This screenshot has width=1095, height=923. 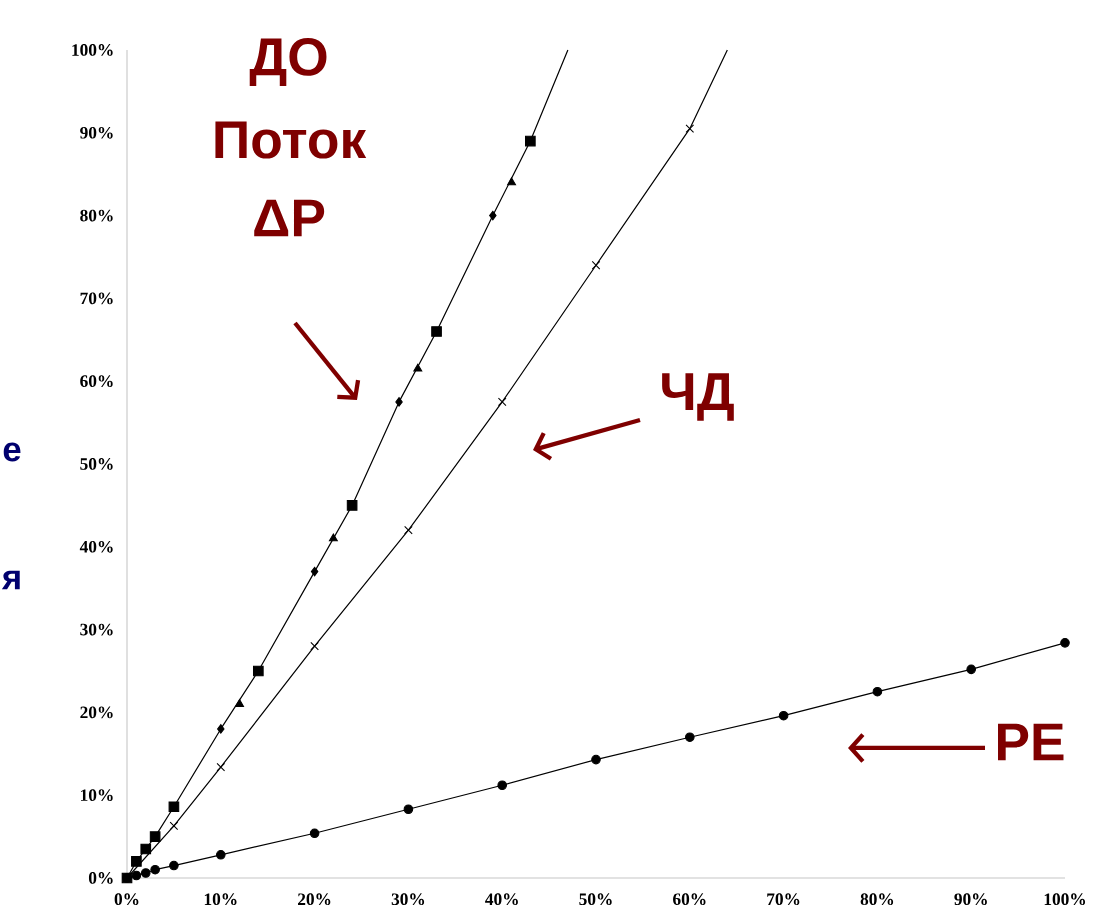 What do you see at coordinates (96, 546) in the screenshot?
I see `y-tick-label: 40%` at bounding box center [96, 546].